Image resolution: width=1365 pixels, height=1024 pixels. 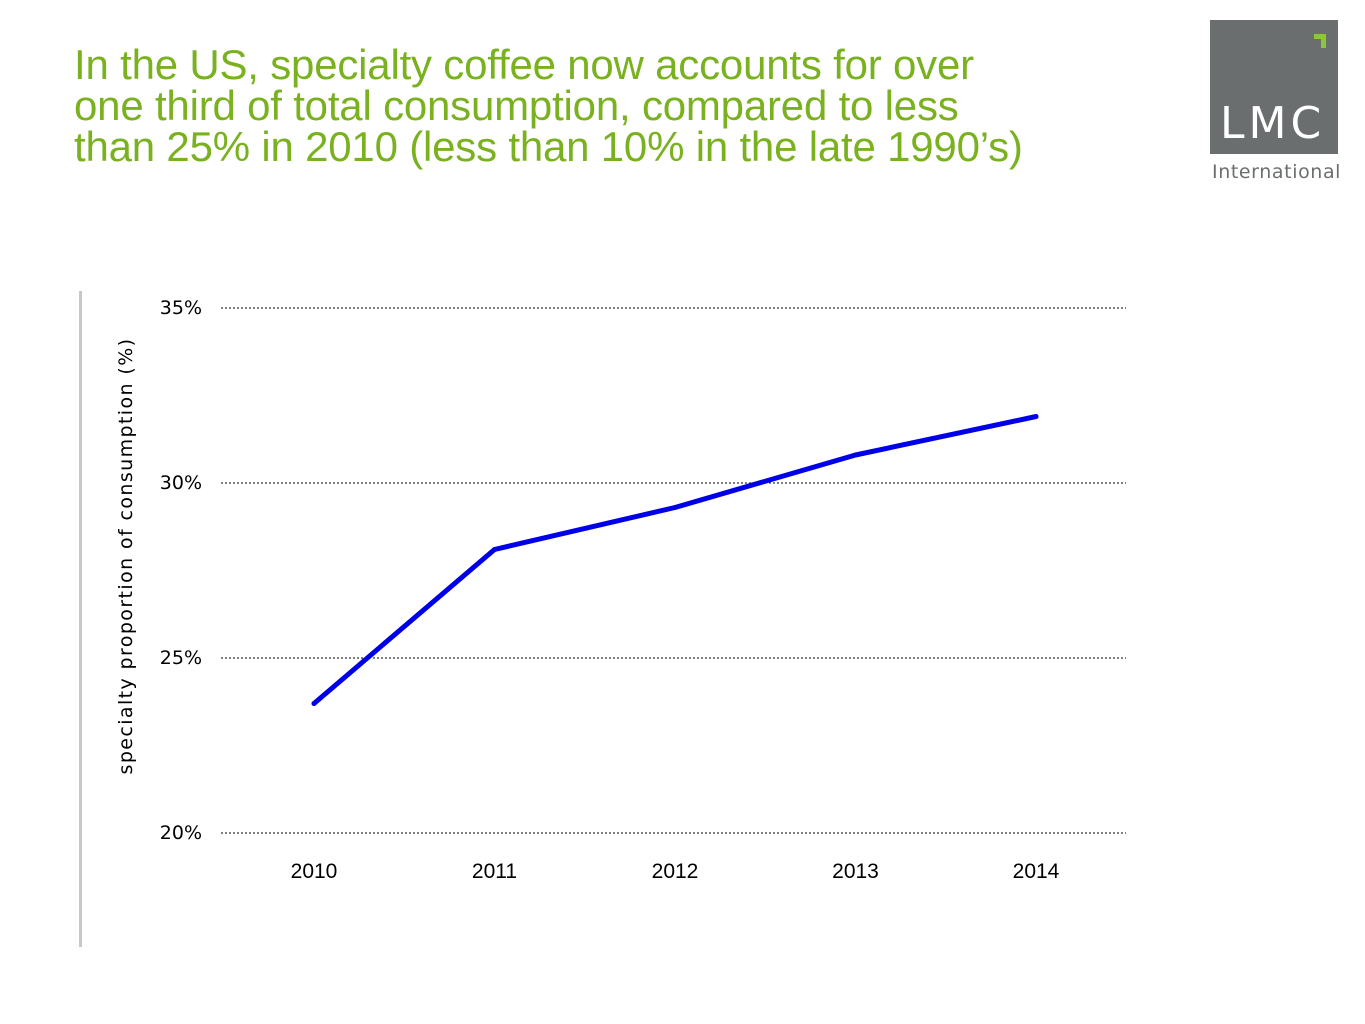 What do you see at coordinates (1320, 41) in the screenshot?
I see `logo-corner-mark` at bounding box center [1320, 41].